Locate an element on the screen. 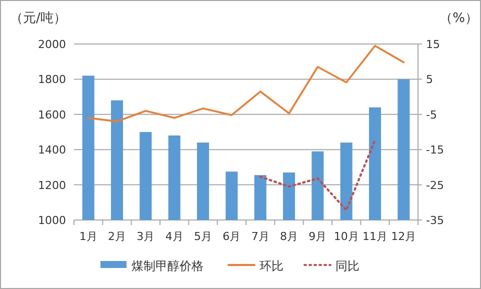 The image size is (481, 289). y2-tick-label: 15 is located at coordinates (433, 44).